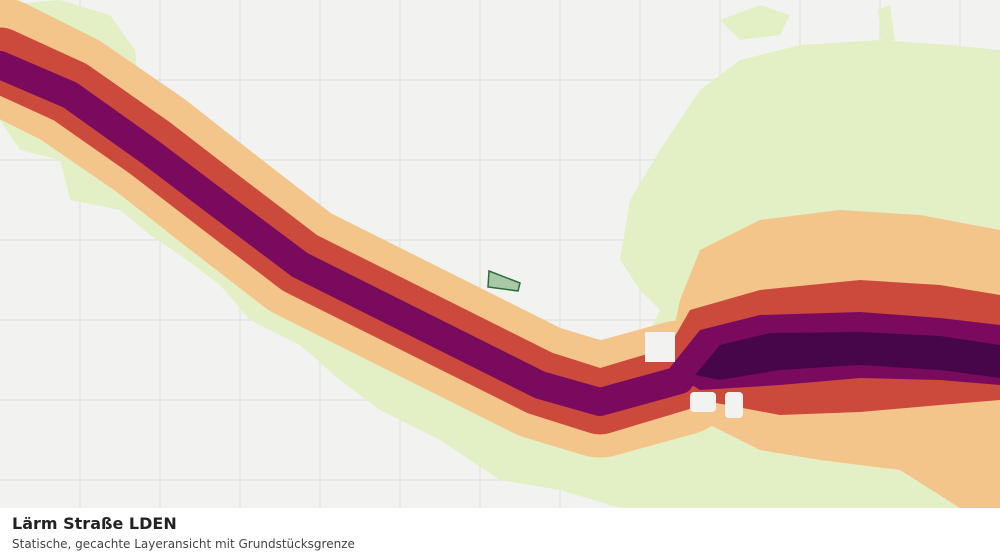 The height and width of the screenshot is (560, 1000). Describe the element at coordinates (94, 523) in the screenshot. I see `caption-title: Lärm Straße LDEN` at that location.